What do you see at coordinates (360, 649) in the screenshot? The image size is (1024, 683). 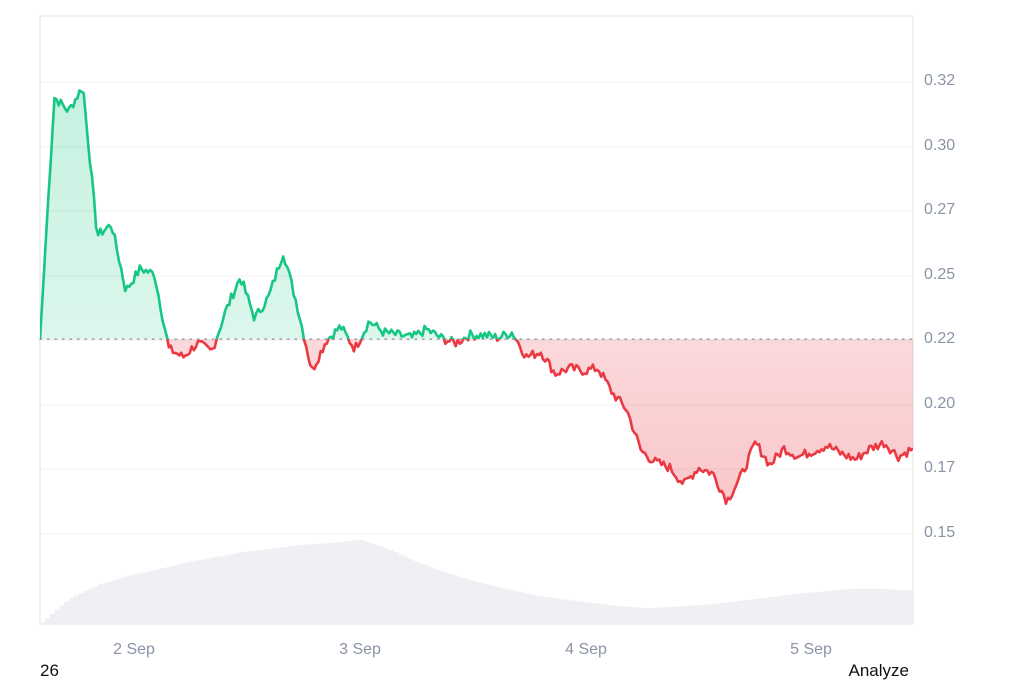 I see `x-tick-1: 3 Sep` at bounding box center [360, 649].